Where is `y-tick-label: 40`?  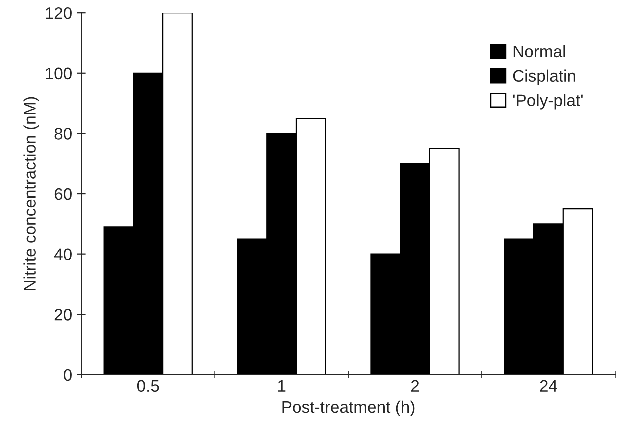 y-tick-label: 40 is located at coordinates (63, 254).